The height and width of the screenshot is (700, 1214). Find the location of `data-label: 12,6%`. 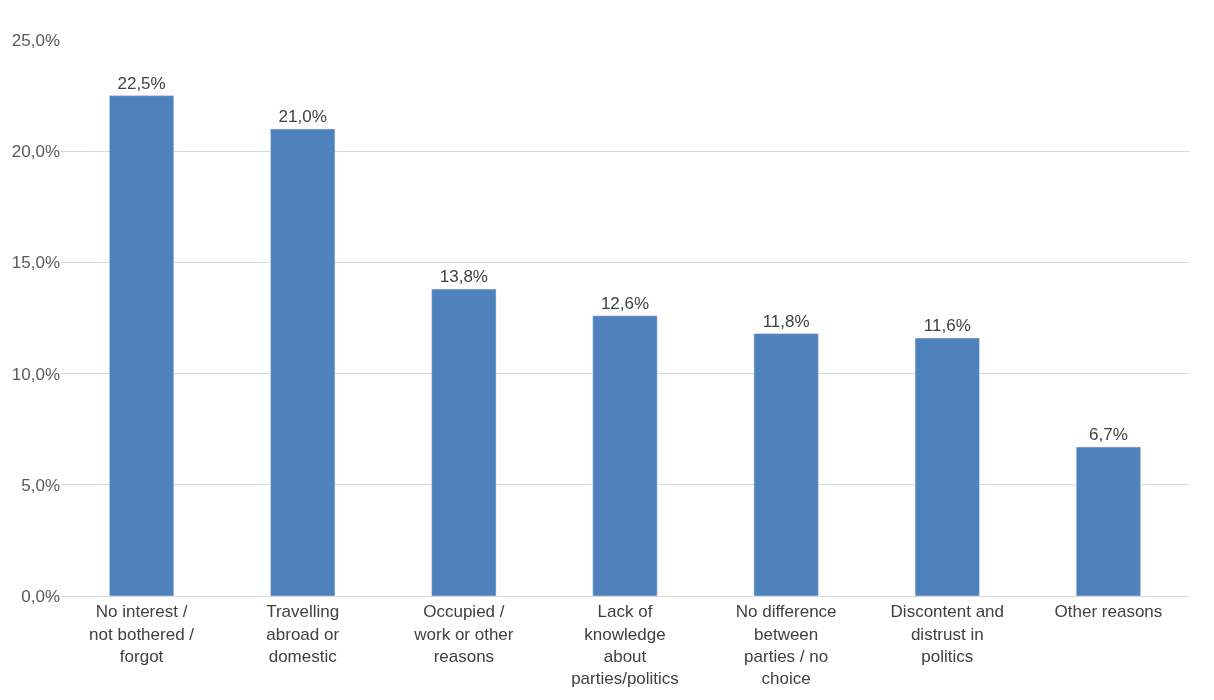

data-label: 12,6% is located at coordinates (625, 303).